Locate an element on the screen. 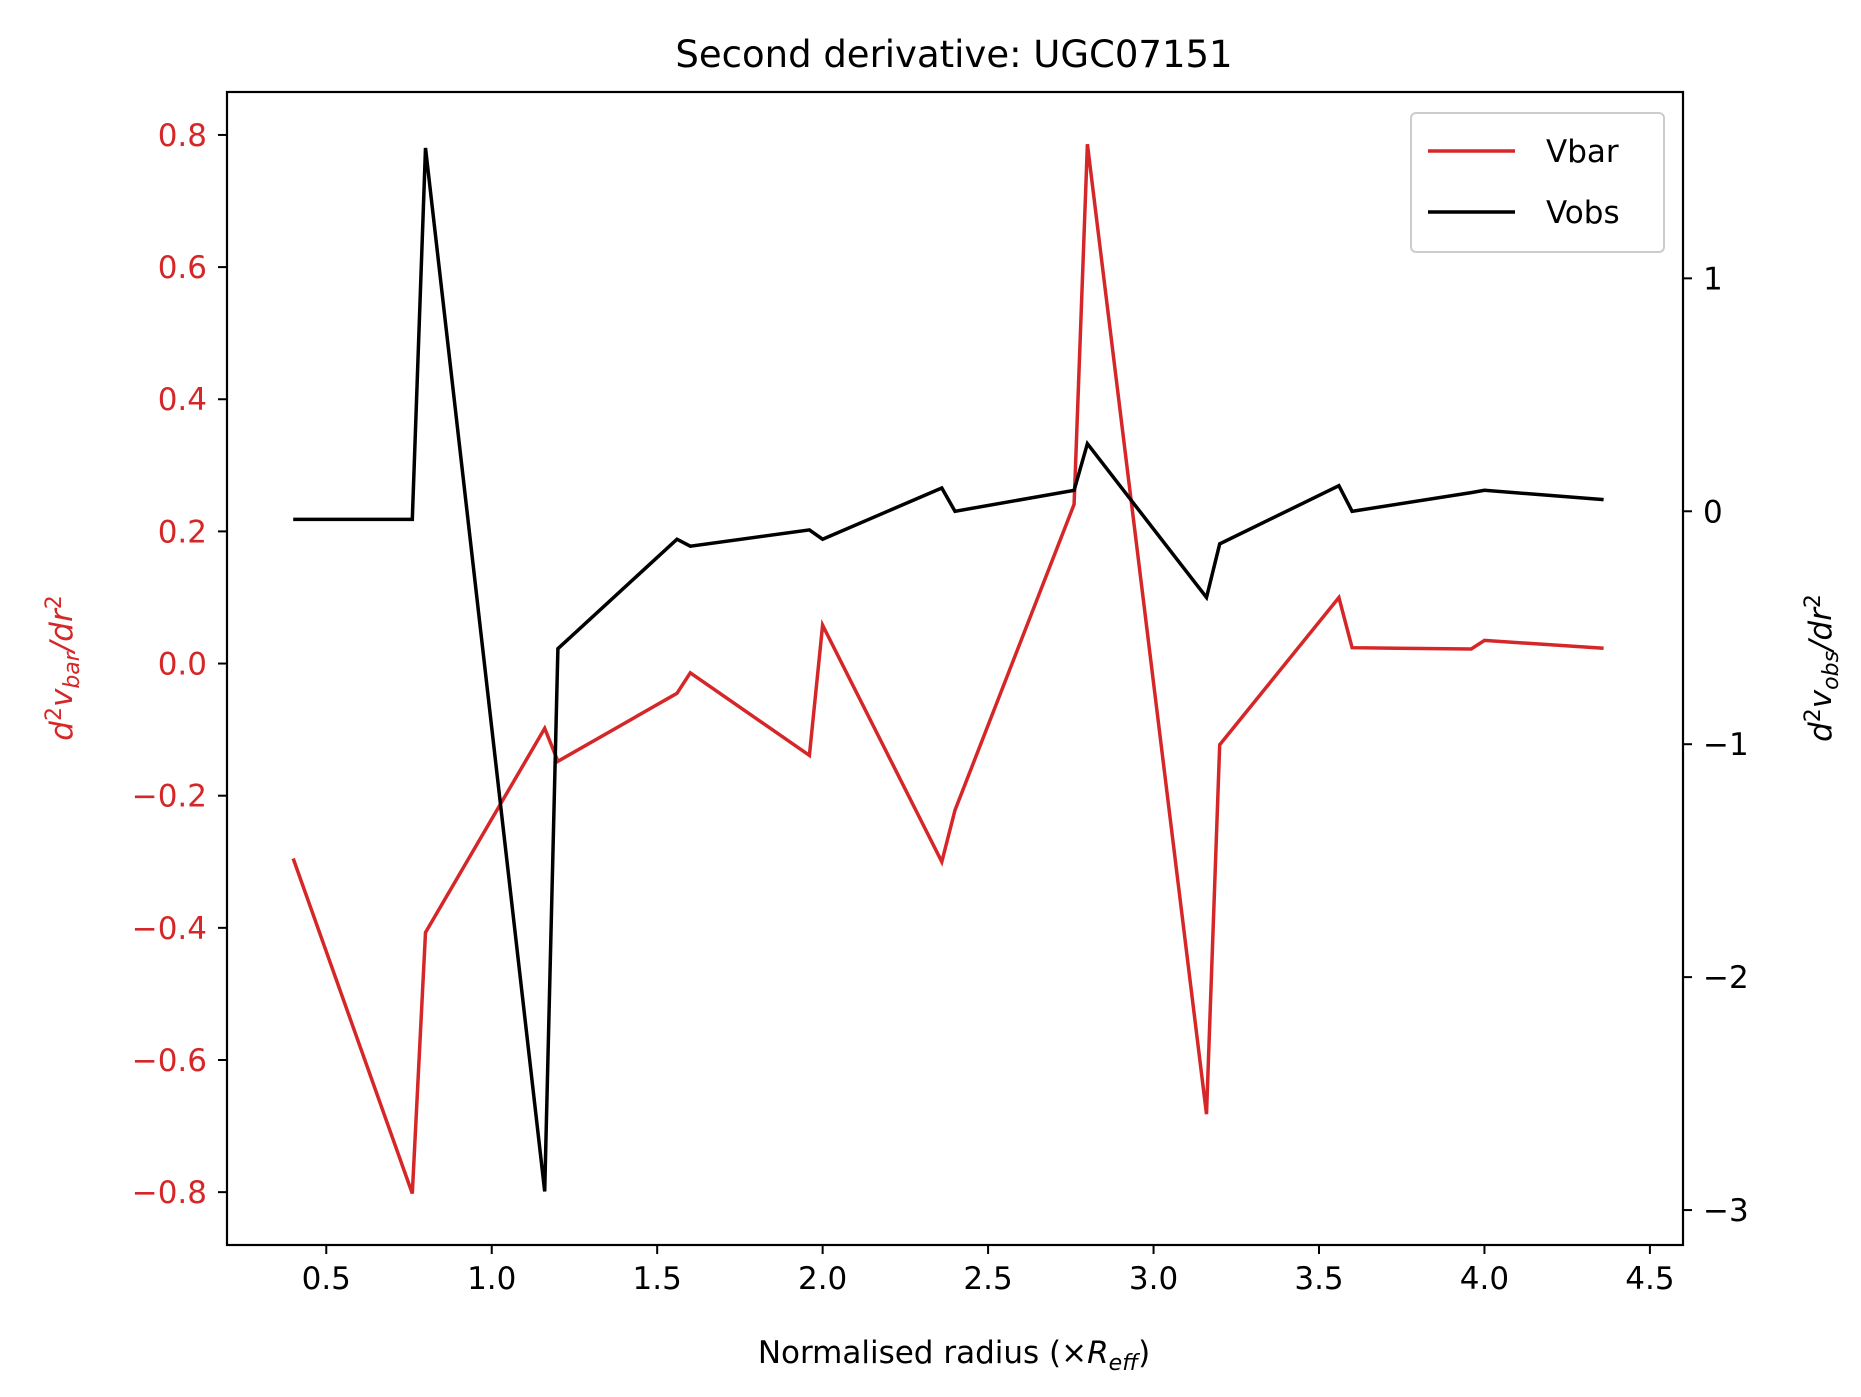  x-tick-label: 4.0 is located at coordinates (1484, 1279).